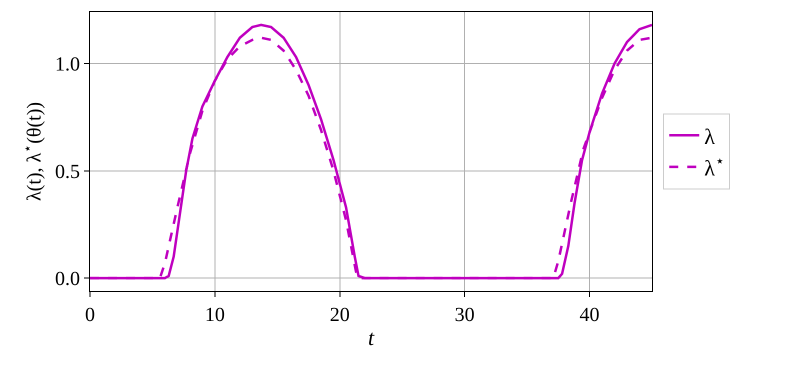  Describe the element at coordinates (90, 315) in the screenshot. I see `x-tick-label: 0` at that location.